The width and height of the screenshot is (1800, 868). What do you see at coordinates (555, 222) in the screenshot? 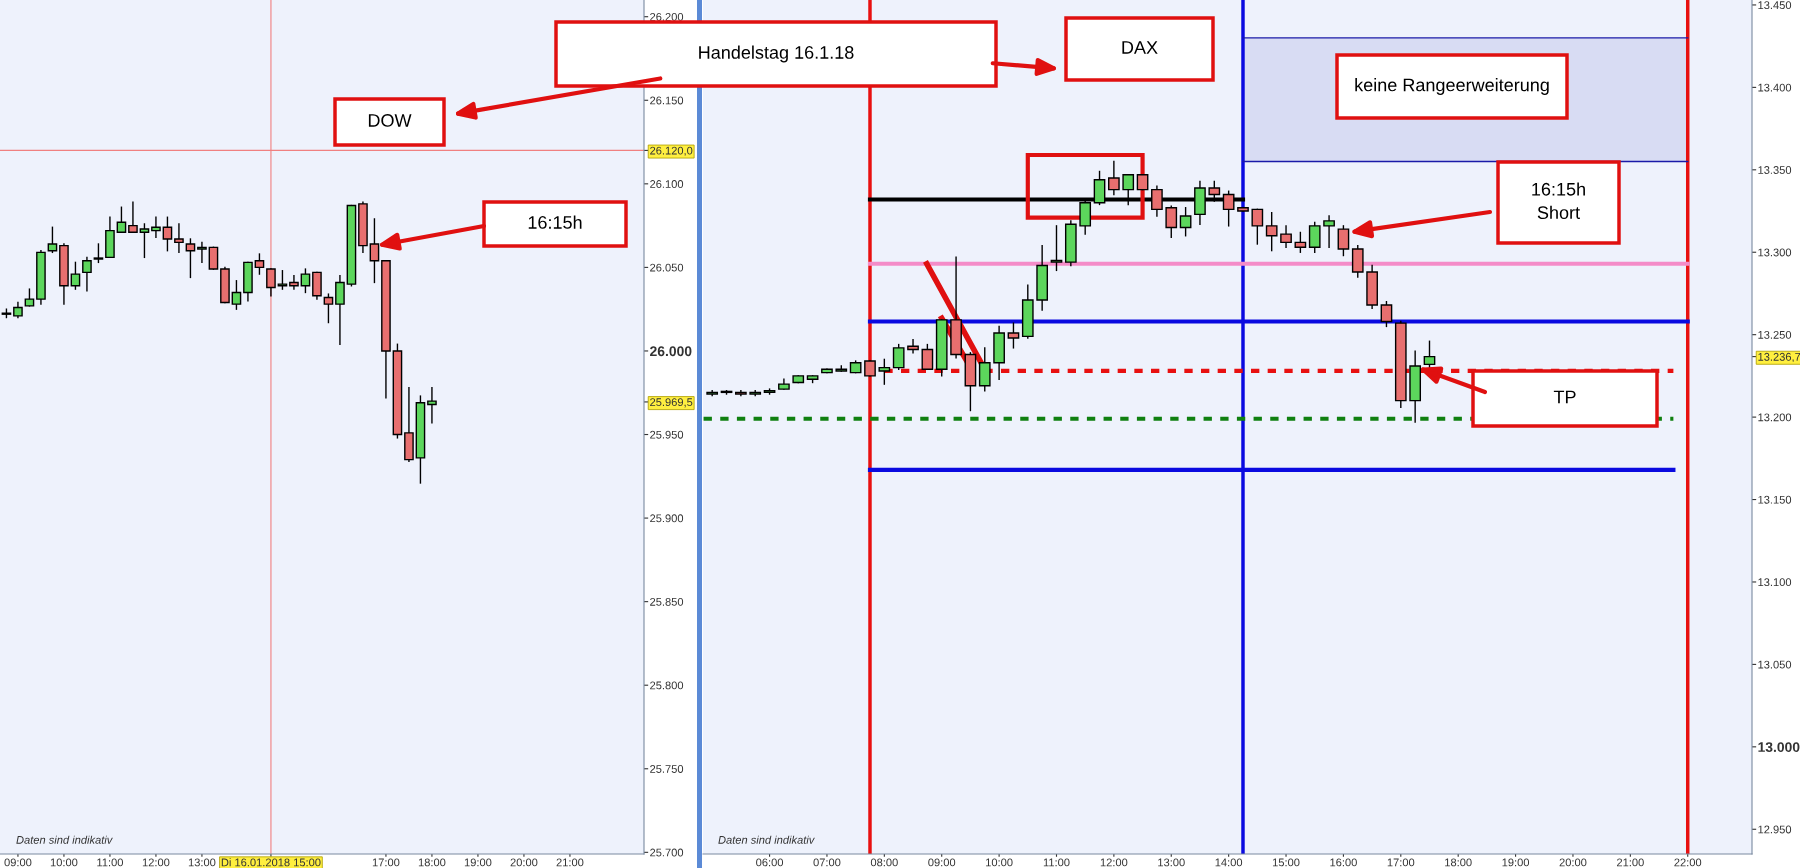
I see `annotation: 16:15h` at bounding box center [555, 222].